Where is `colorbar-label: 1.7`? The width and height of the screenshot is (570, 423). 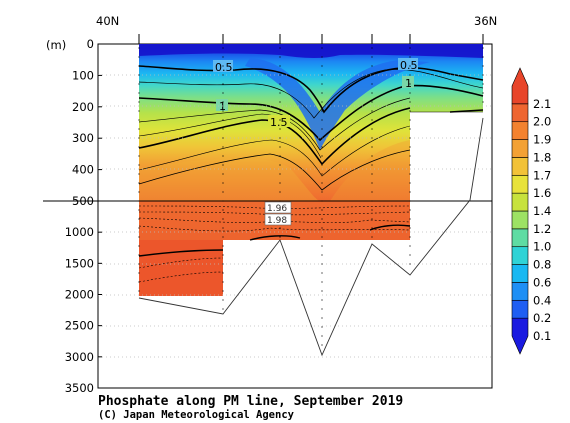
colorbar-label: 1.7 is located at coordinates (542, 175).